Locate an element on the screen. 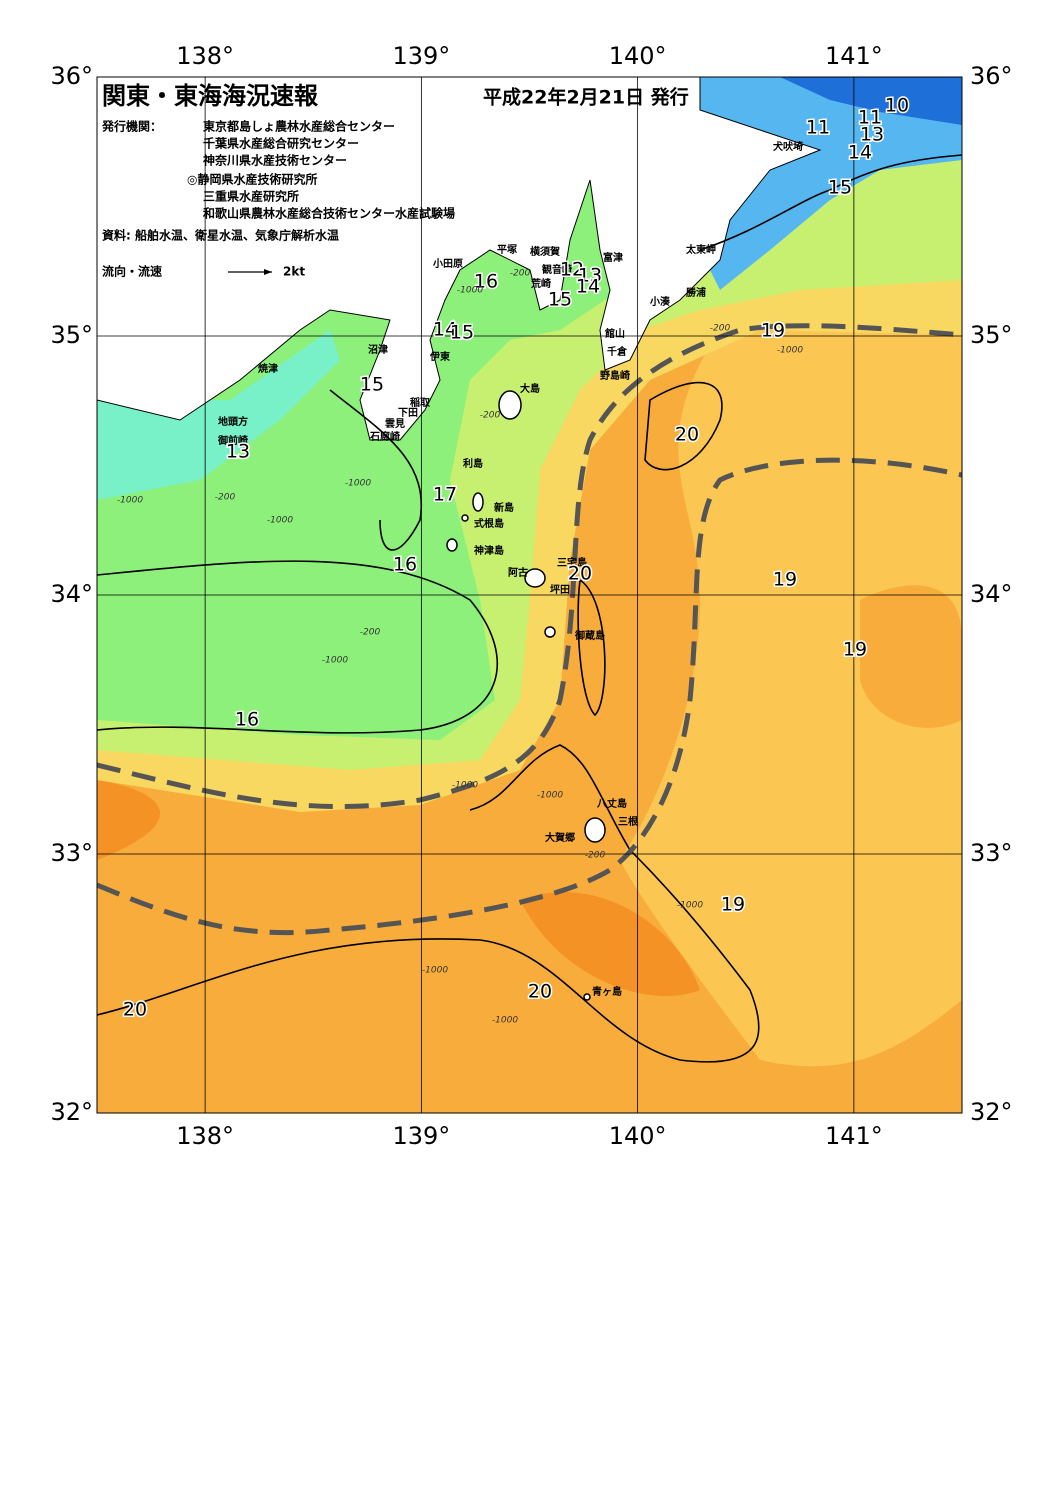  lat-label-left: 32° is located at coordinates (71, 1112).